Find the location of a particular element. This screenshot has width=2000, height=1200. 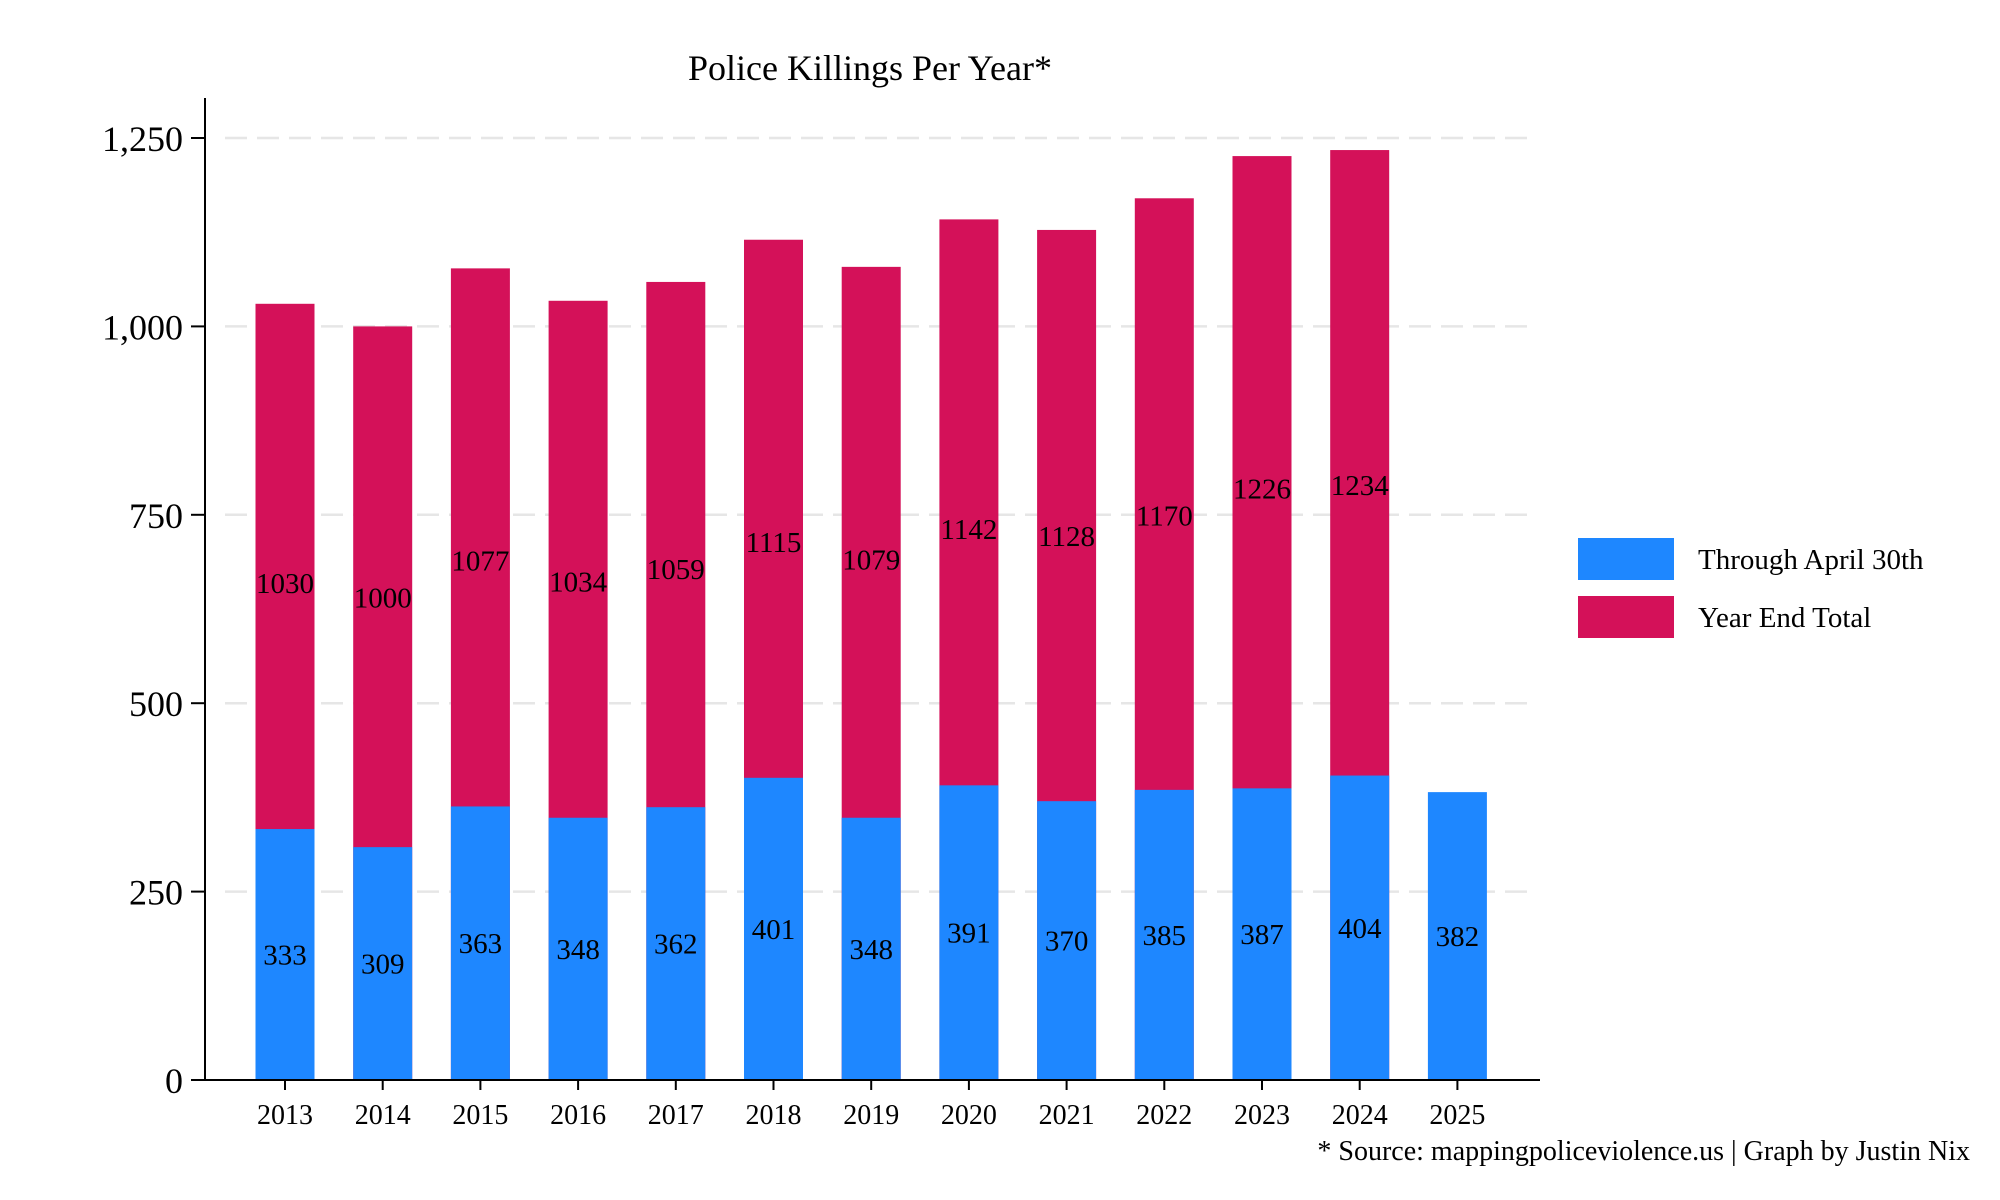

x-tick-label: 2016 is located at coordinates (578, 1115).